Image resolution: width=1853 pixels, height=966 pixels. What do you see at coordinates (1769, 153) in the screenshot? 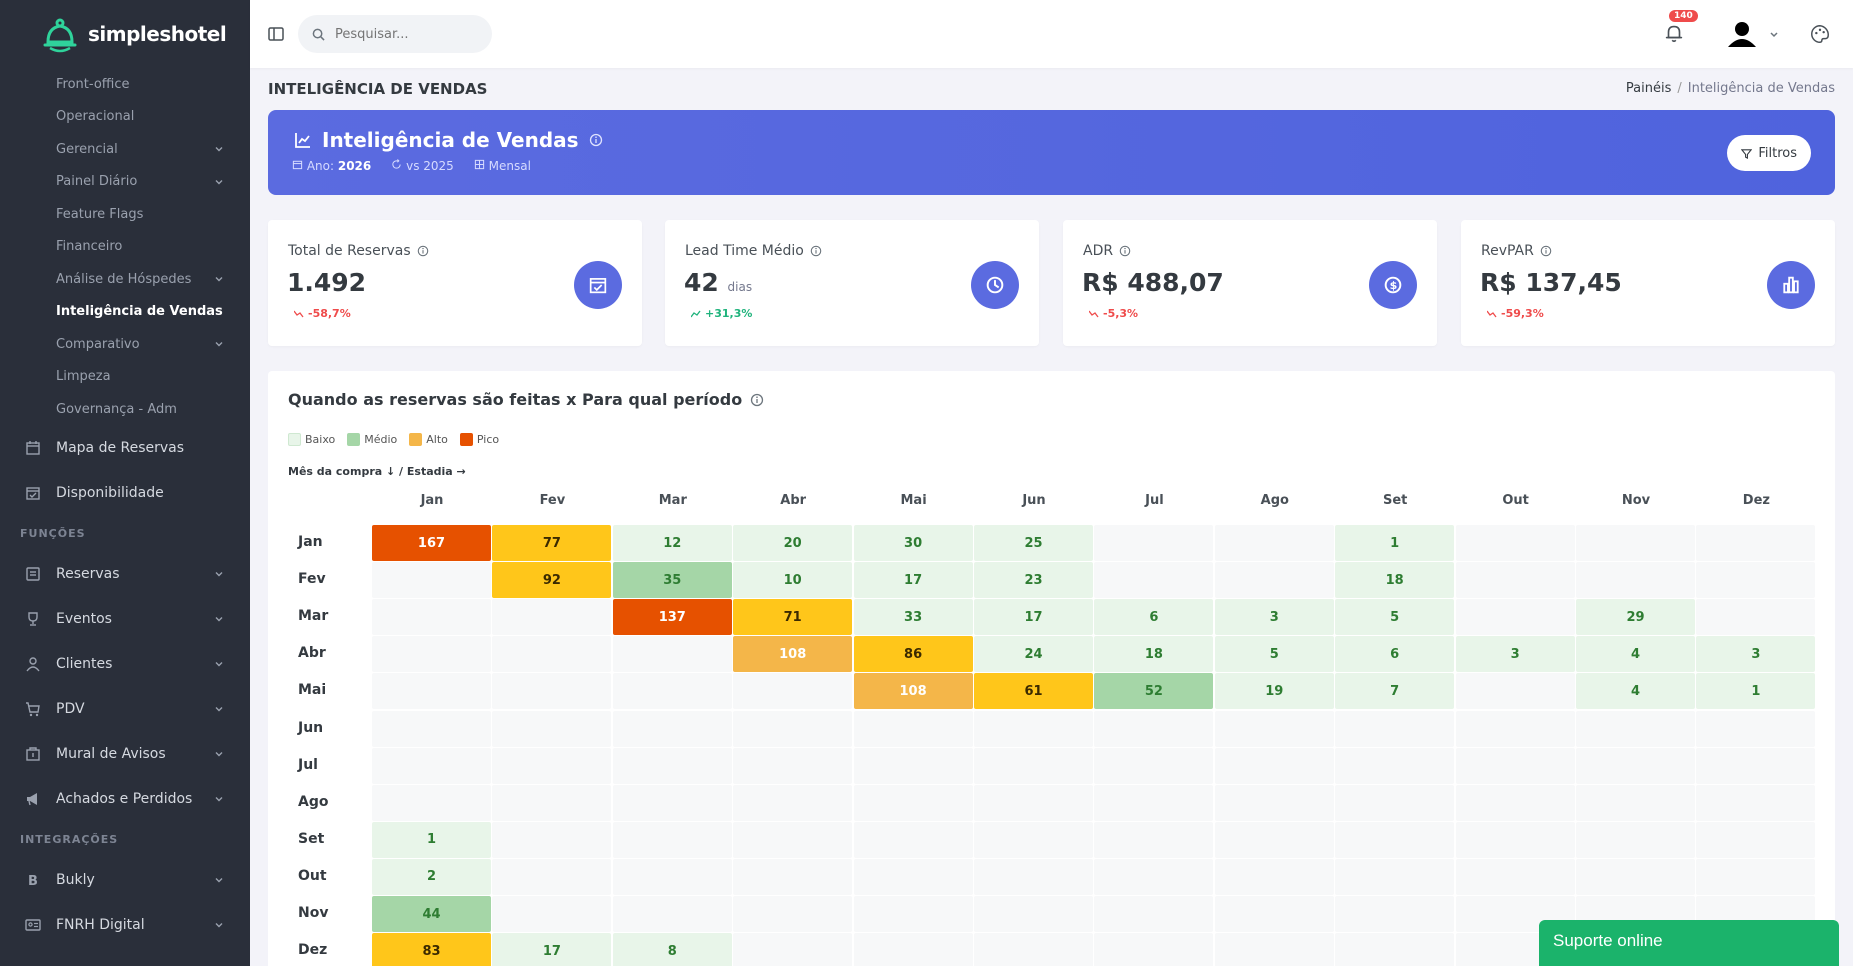
I see `filters-button: Filtros` at bounding box center [1769, 153].